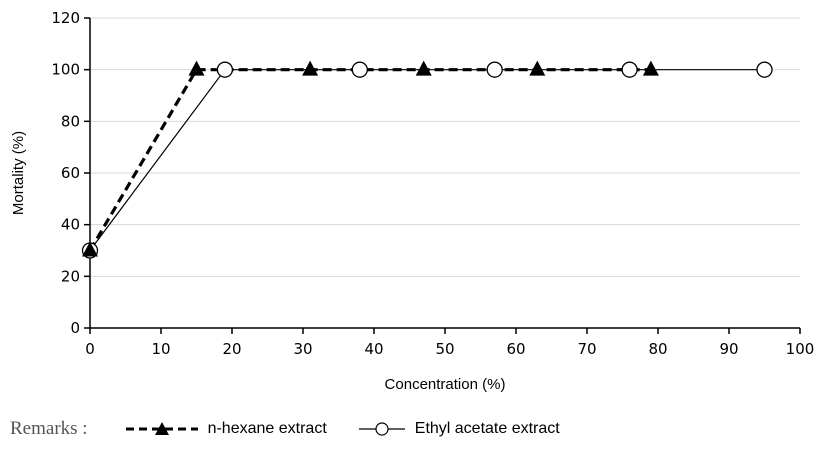 The image size is (821, 458). I want to click on x-tick-label: 60, so click(515, 349).